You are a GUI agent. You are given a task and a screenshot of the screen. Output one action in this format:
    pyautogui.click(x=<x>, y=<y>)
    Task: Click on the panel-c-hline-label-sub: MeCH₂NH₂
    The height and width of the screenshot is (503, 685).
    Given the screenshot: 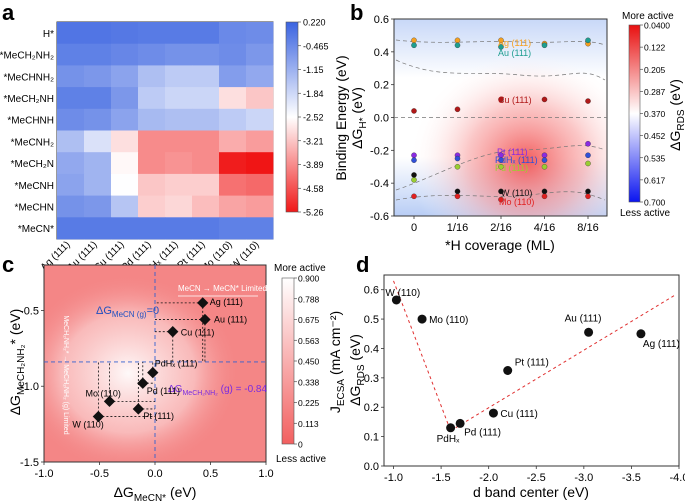 What is the action you would take?
    pyautogui.click(x=200, y=393)
    